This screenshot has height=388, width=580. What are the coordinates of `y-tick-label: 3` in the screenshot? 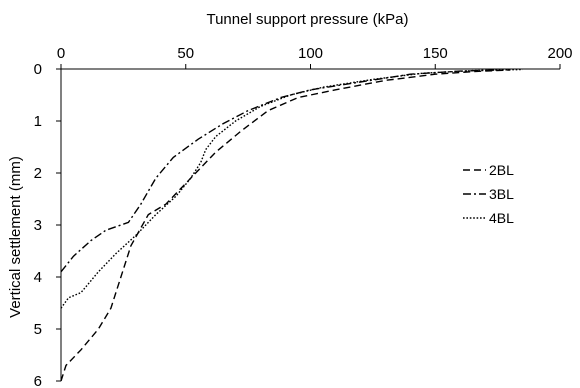 It's located at (38, 225).